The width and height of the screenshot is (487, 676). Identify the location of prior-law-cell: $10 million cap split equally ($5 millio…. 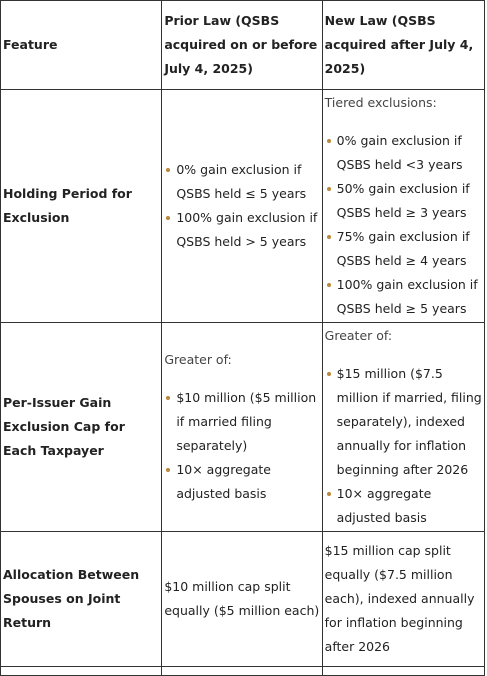
(242, 599).